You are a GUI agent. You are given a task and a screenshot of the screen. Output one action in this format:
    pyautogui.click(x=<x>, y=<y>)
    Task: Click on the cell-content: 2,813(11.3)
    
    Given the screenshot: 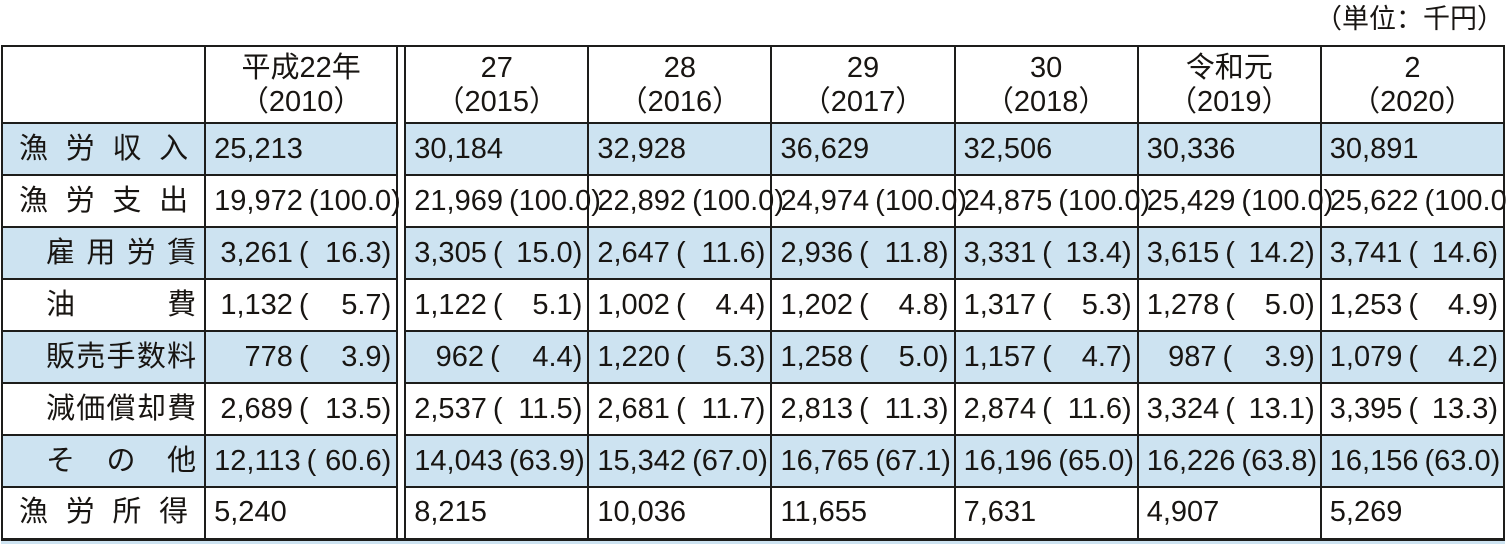 What is the action you would take?
    pyautogui.click(x=862, y=409)
    